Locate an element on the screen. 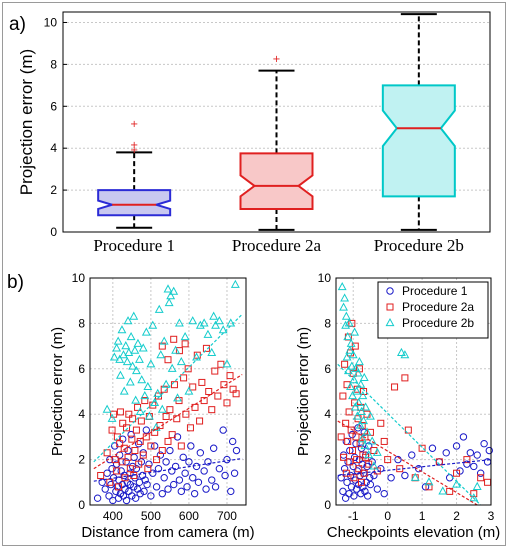  y-tick-label: 8 is located at coordinates (81, 323).